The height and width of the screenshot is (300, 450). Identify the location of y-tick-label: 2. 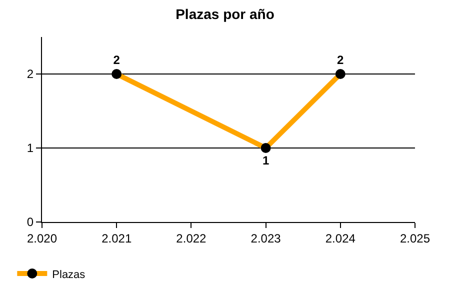
(30, 74).